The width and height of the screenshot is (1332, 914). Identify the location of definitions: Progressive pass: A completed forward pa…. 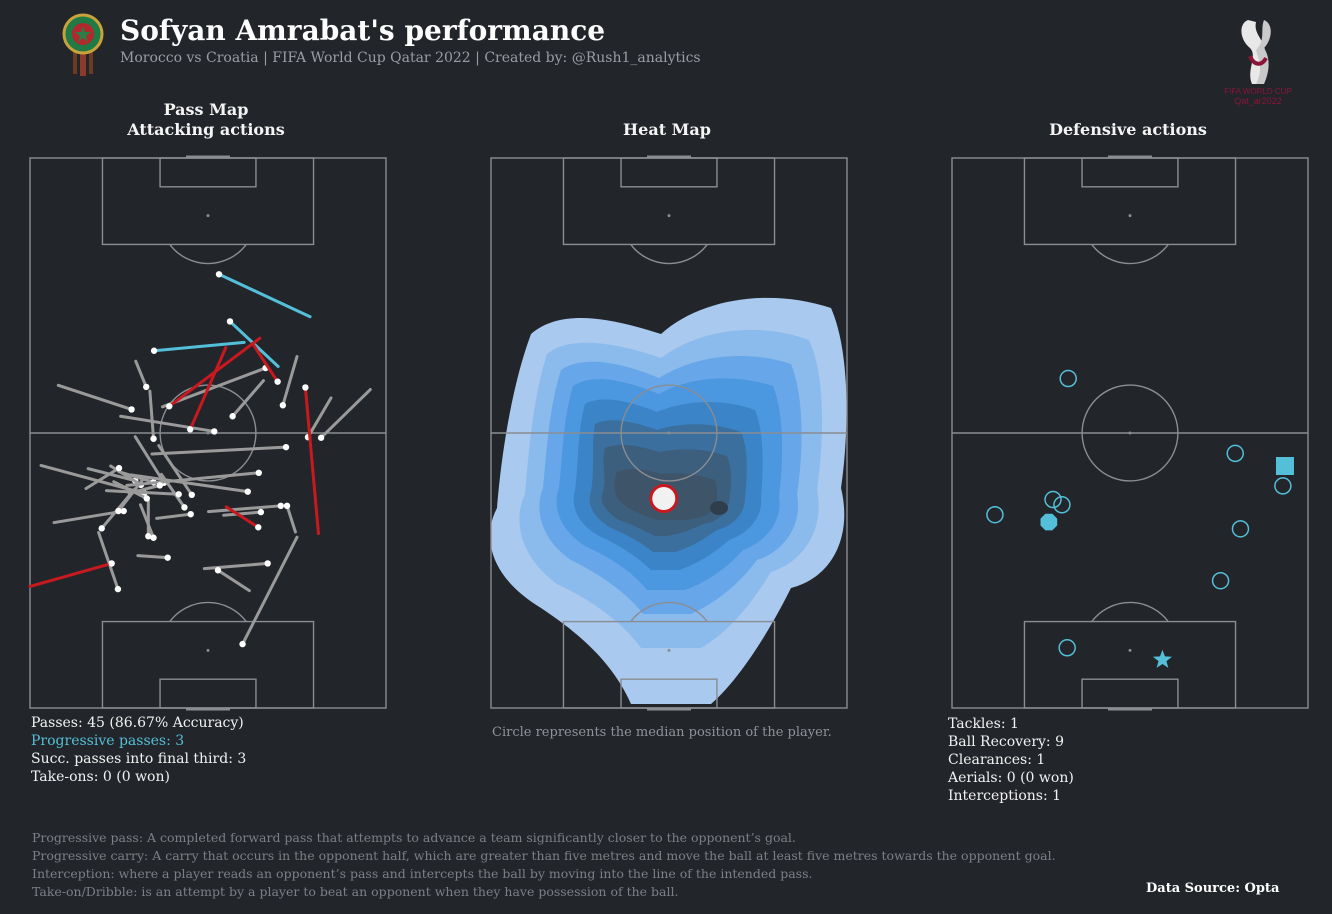
(544, 865).